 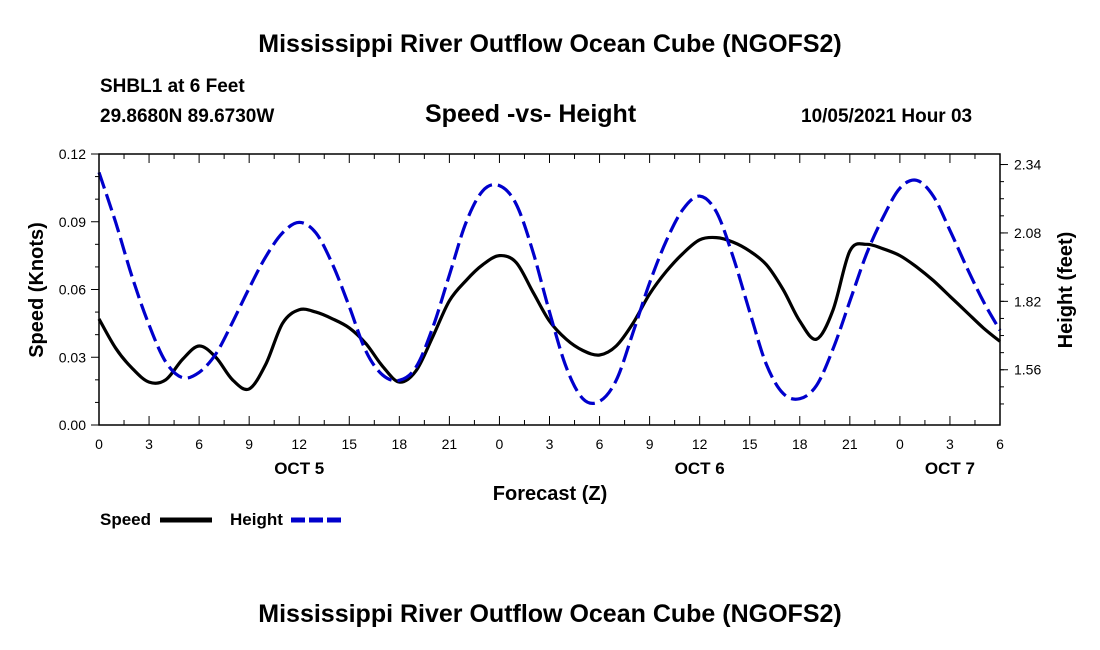 I want to click on y-axis-label: Speed (Knots), so click(x=37, y=290).